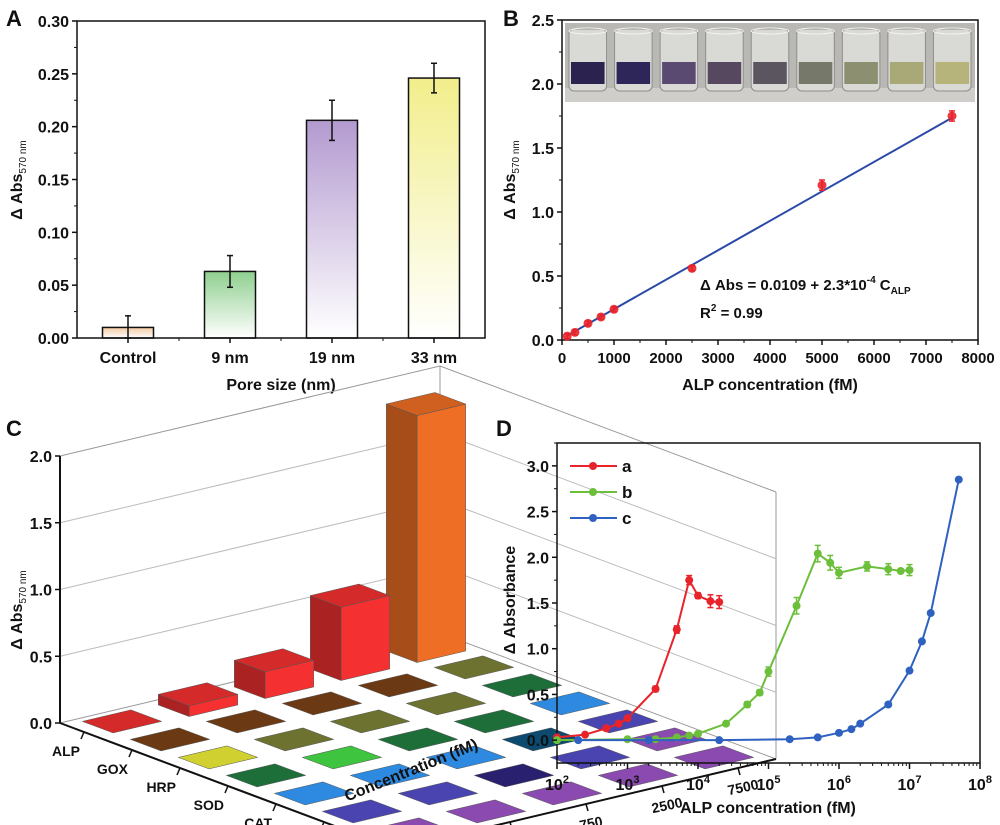 This screenshot has width=1000, height=825. I want to click on enzyme-label-hrp: HRP, so click(161, 787).